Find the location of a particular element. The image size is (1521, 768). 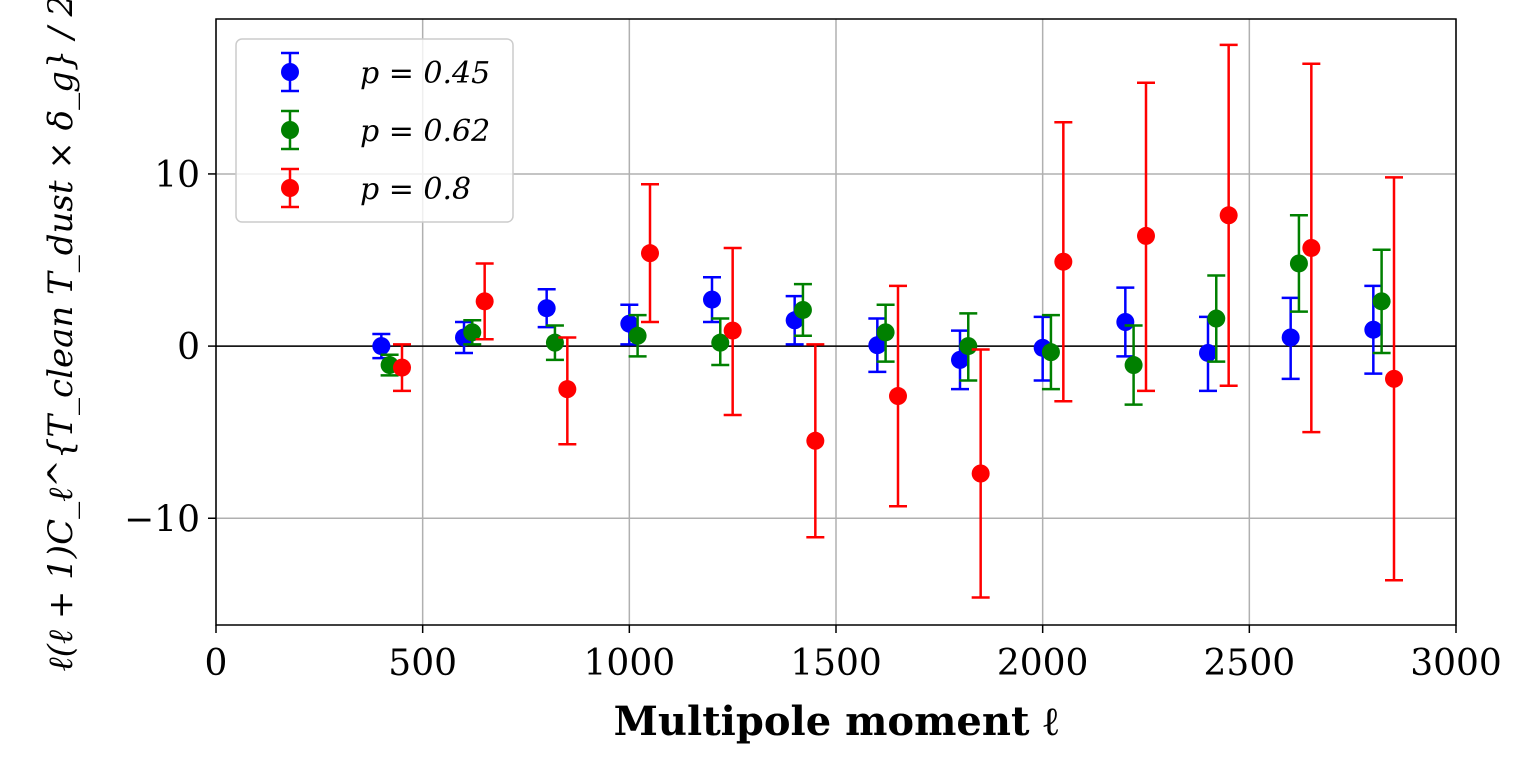

y-tick-label: 0 is located at coordinates (188, 347).